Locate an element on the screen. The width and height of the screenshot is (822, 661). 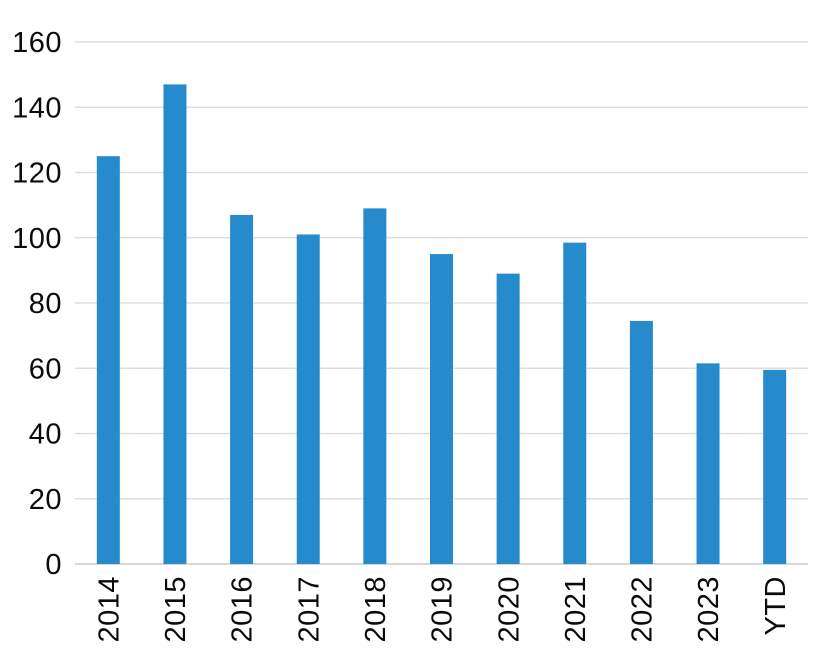
bar-ytd is located at coordinates (775, 466).